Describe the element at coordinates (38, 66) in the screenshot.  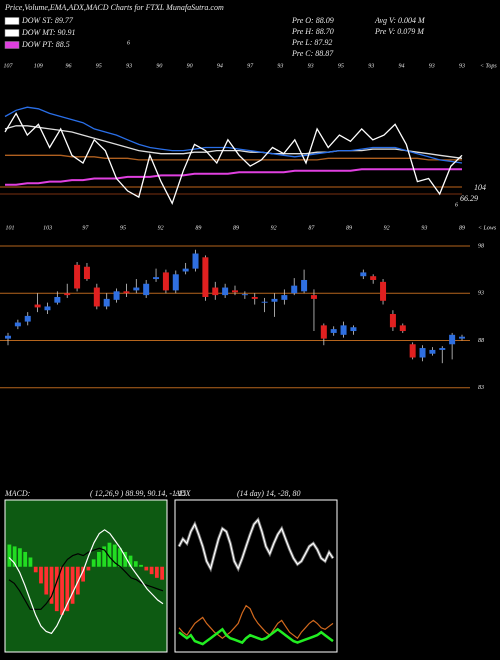
I see `top-label: 109` at that location.